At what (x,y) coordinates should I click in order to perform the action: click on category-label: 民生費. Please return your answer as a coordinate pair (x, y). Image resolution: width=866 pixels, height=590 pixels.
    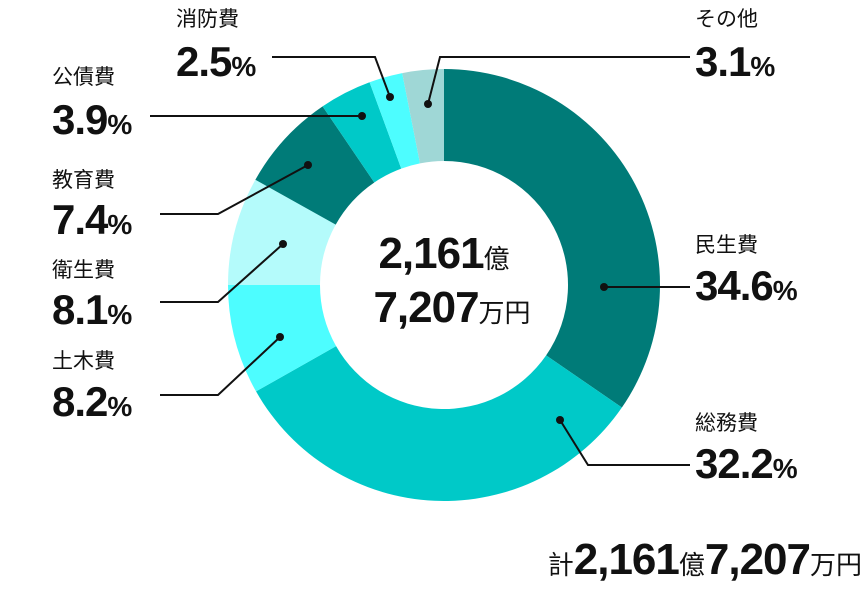
    Looking at the image, I should click on (726, 245).